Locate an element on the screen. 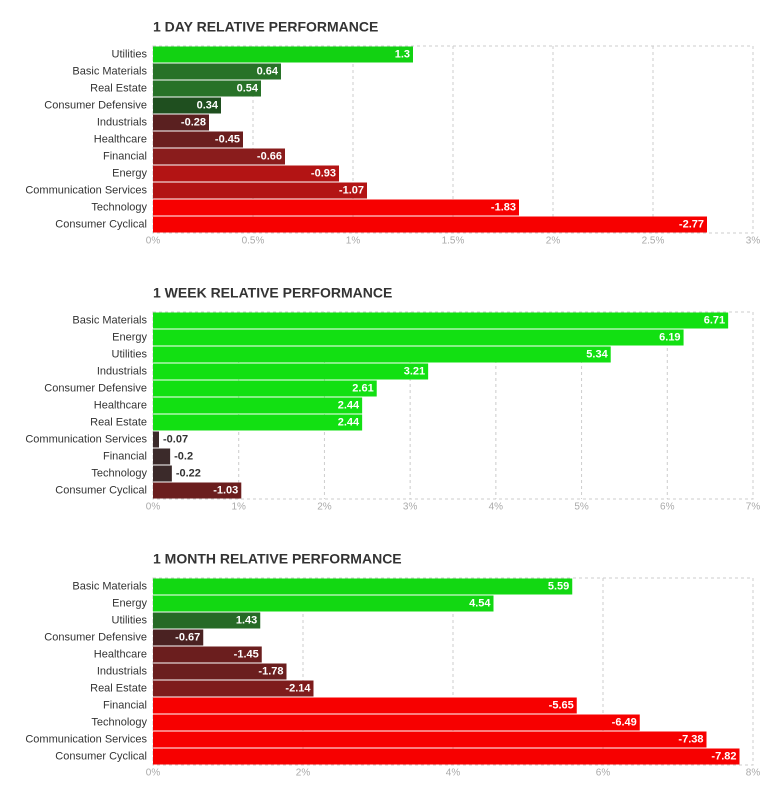  value-label: 5.59 is located at coordinates (558, 586).